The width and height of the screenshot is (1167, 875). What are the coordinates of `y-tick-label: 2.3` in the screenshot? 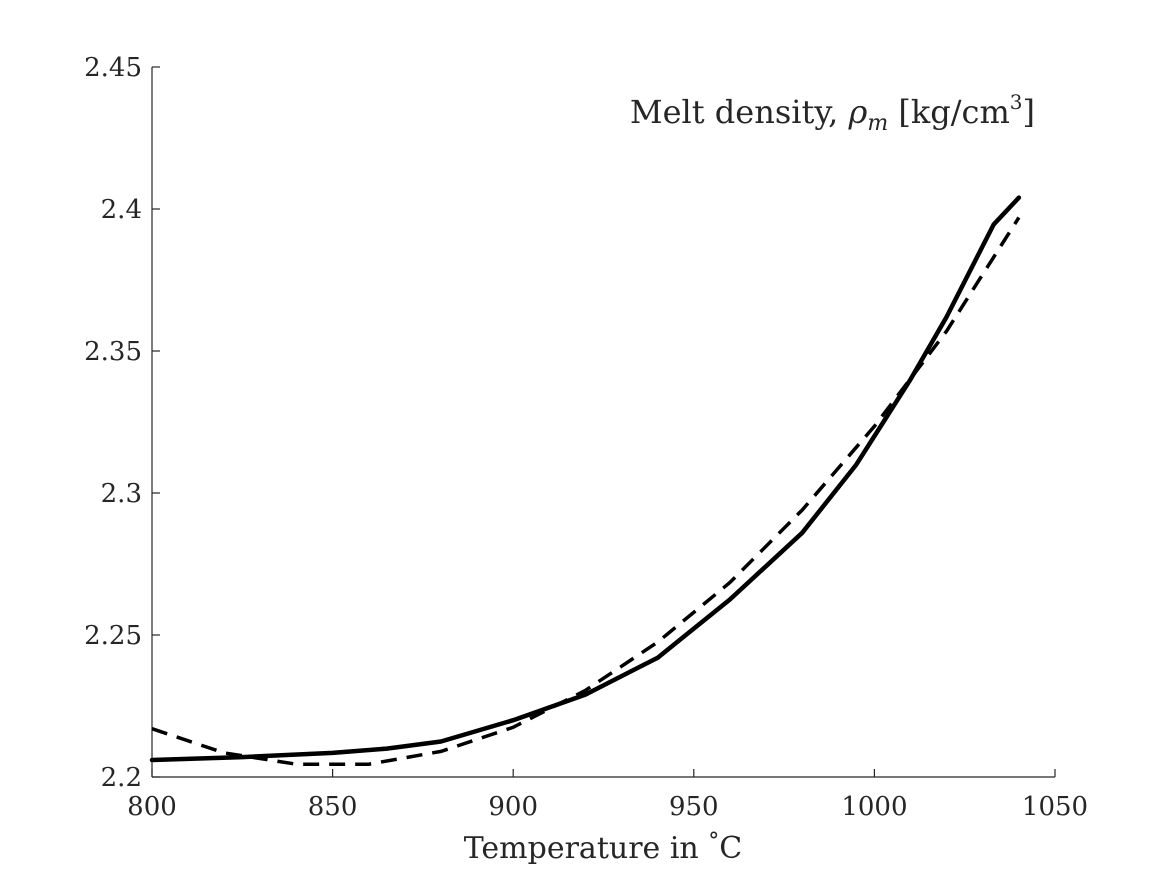 It's located at (121, 494).